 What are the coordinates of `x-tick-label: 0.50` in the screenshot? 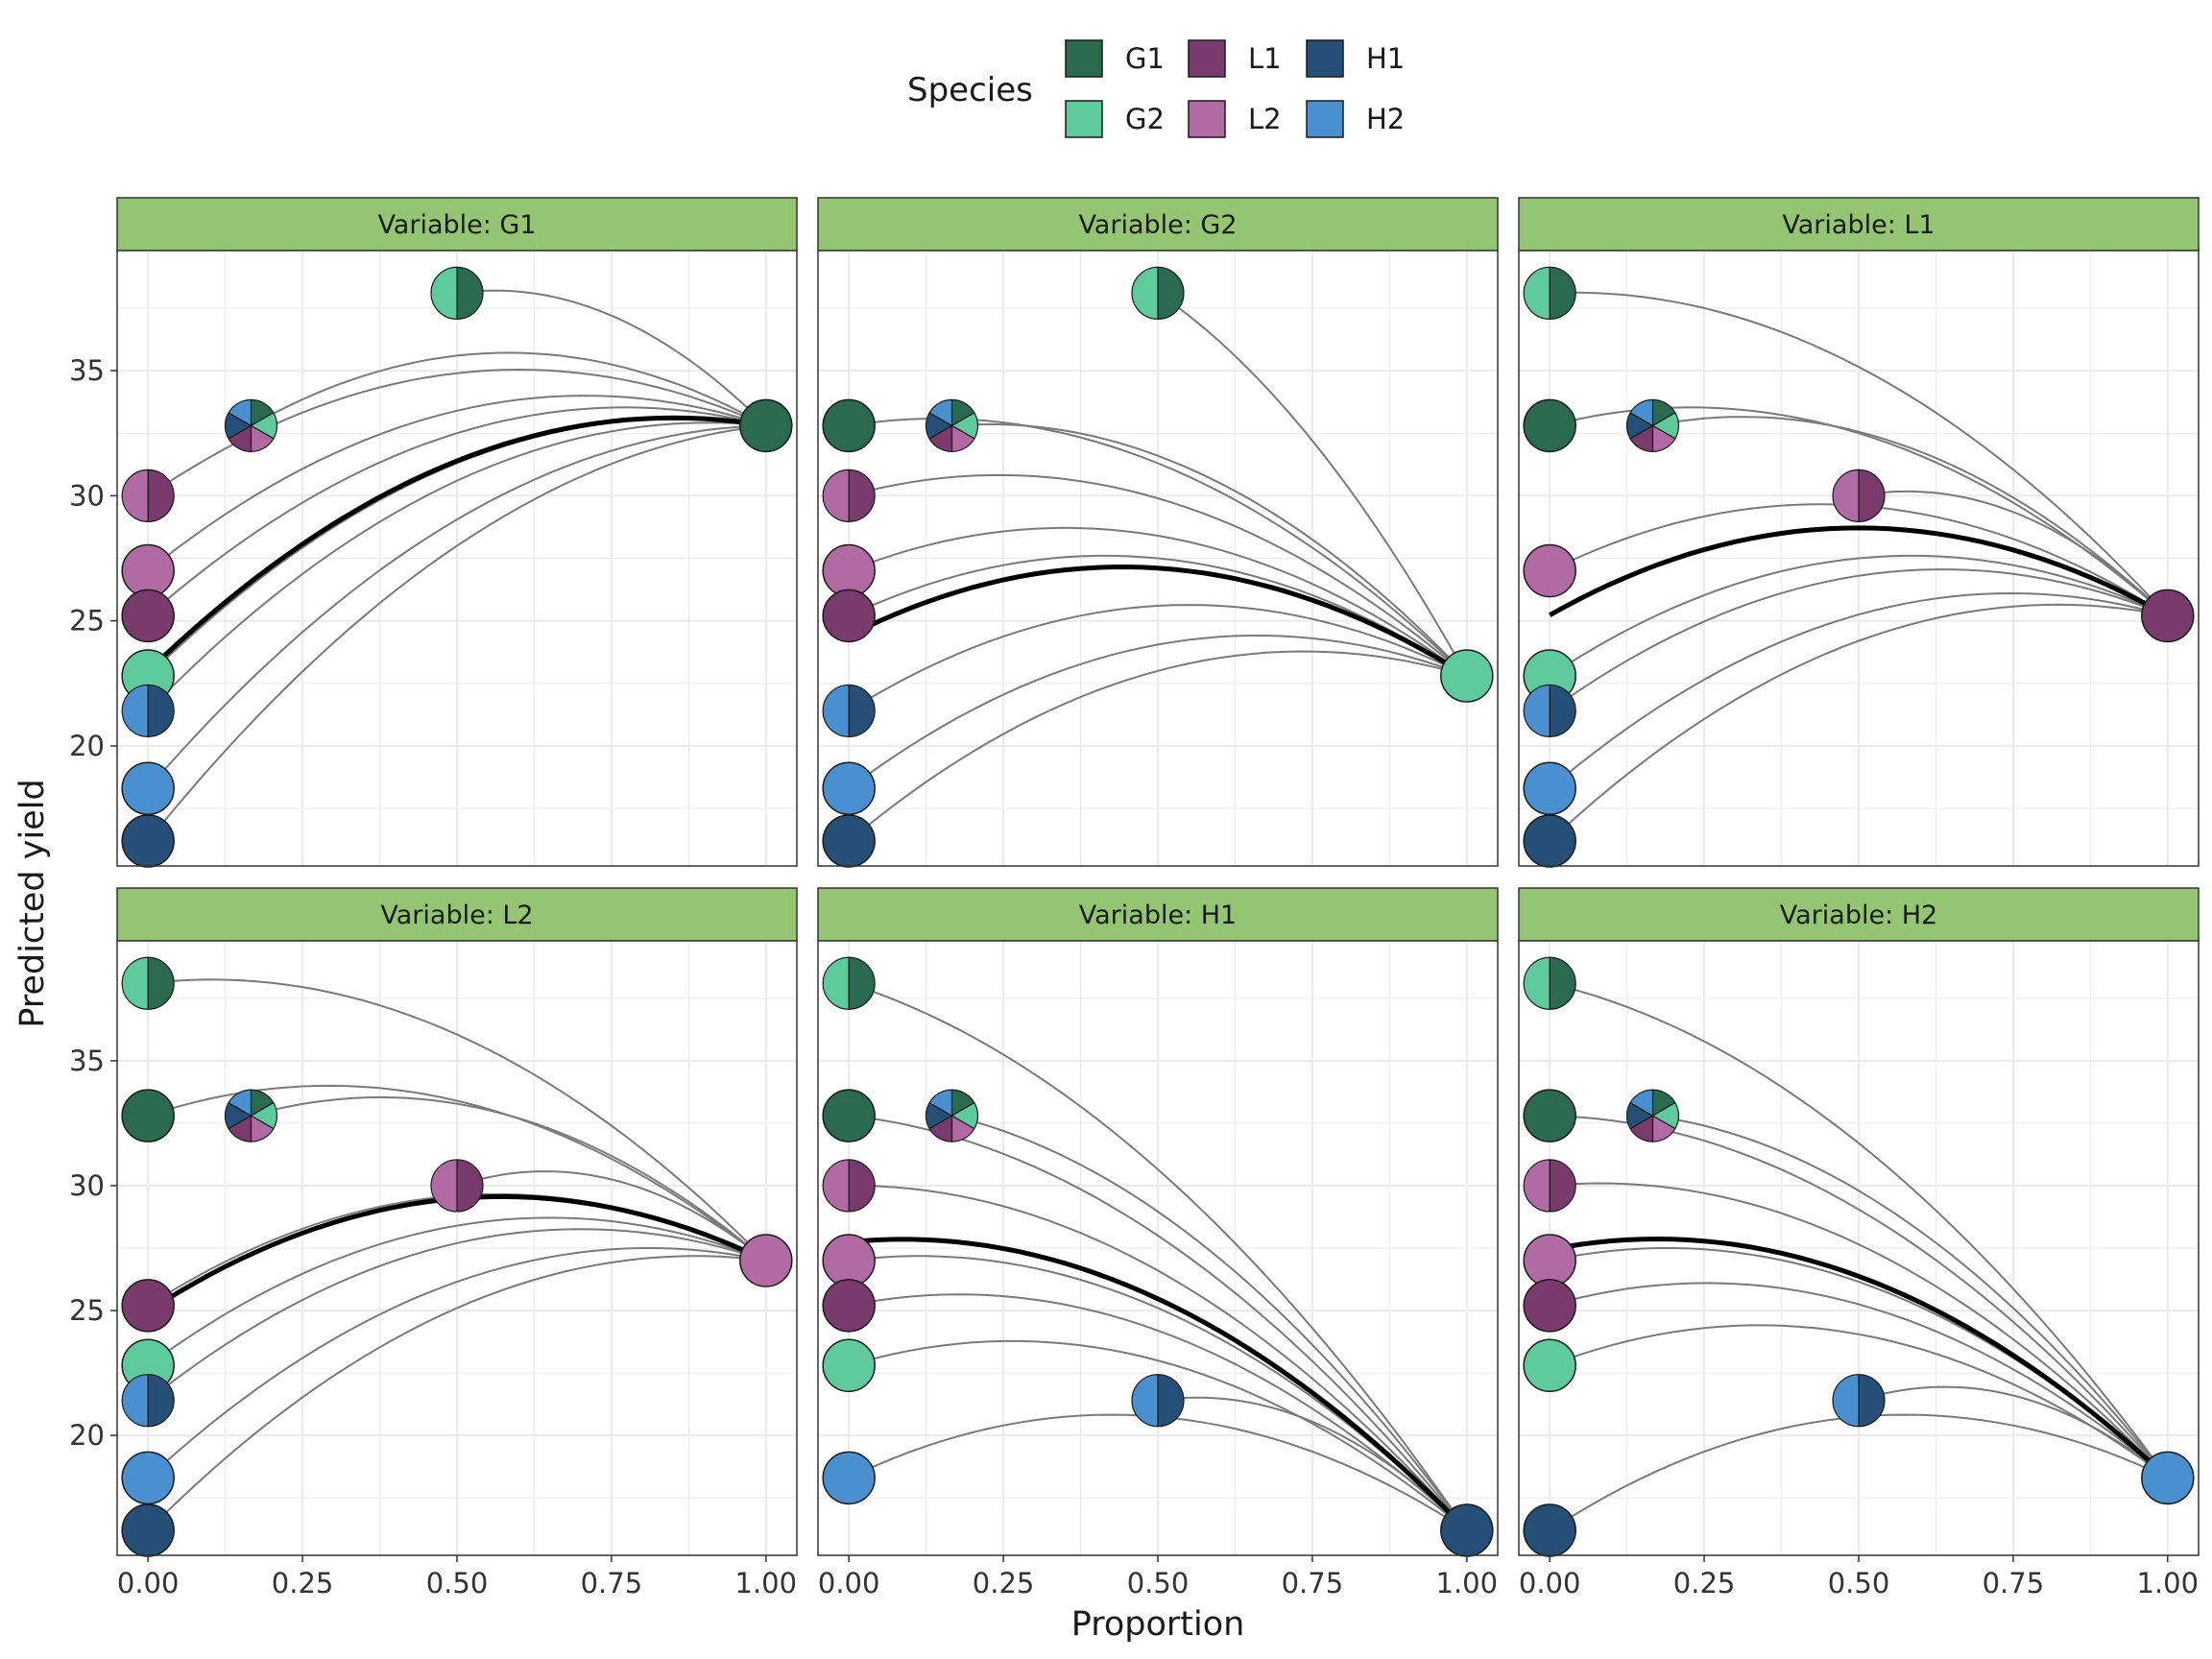 It's located at (1859, 1583).